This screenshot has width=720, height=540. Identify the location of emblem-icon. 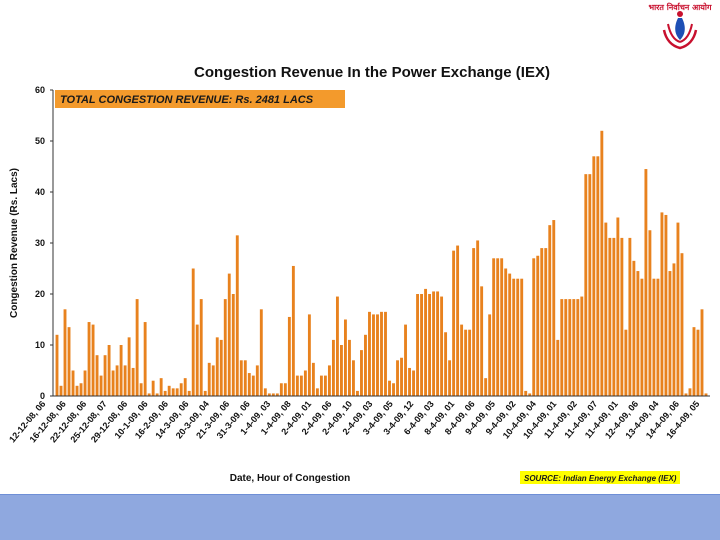
(680, 30).